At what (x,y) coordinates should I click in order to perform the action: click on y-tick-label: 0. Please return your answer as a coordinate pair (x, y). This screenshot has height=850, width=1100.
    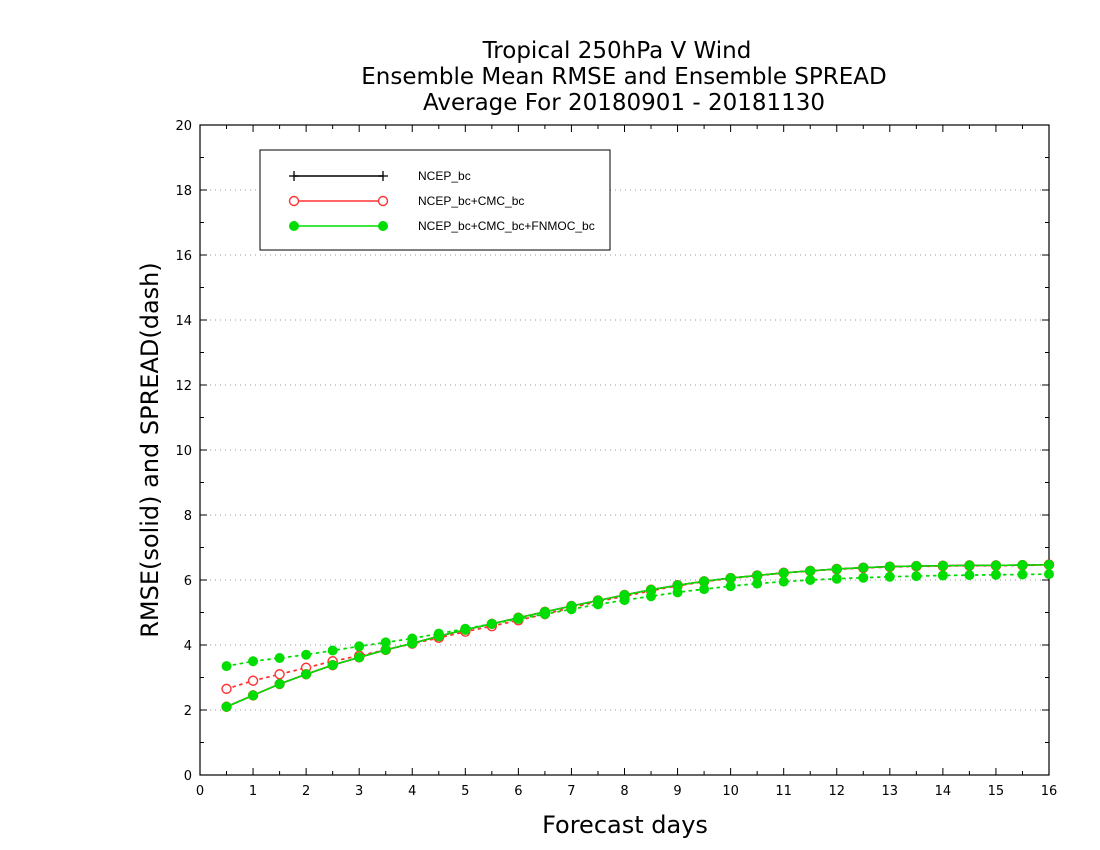
    Looking at the image, I should click on (188, 776).